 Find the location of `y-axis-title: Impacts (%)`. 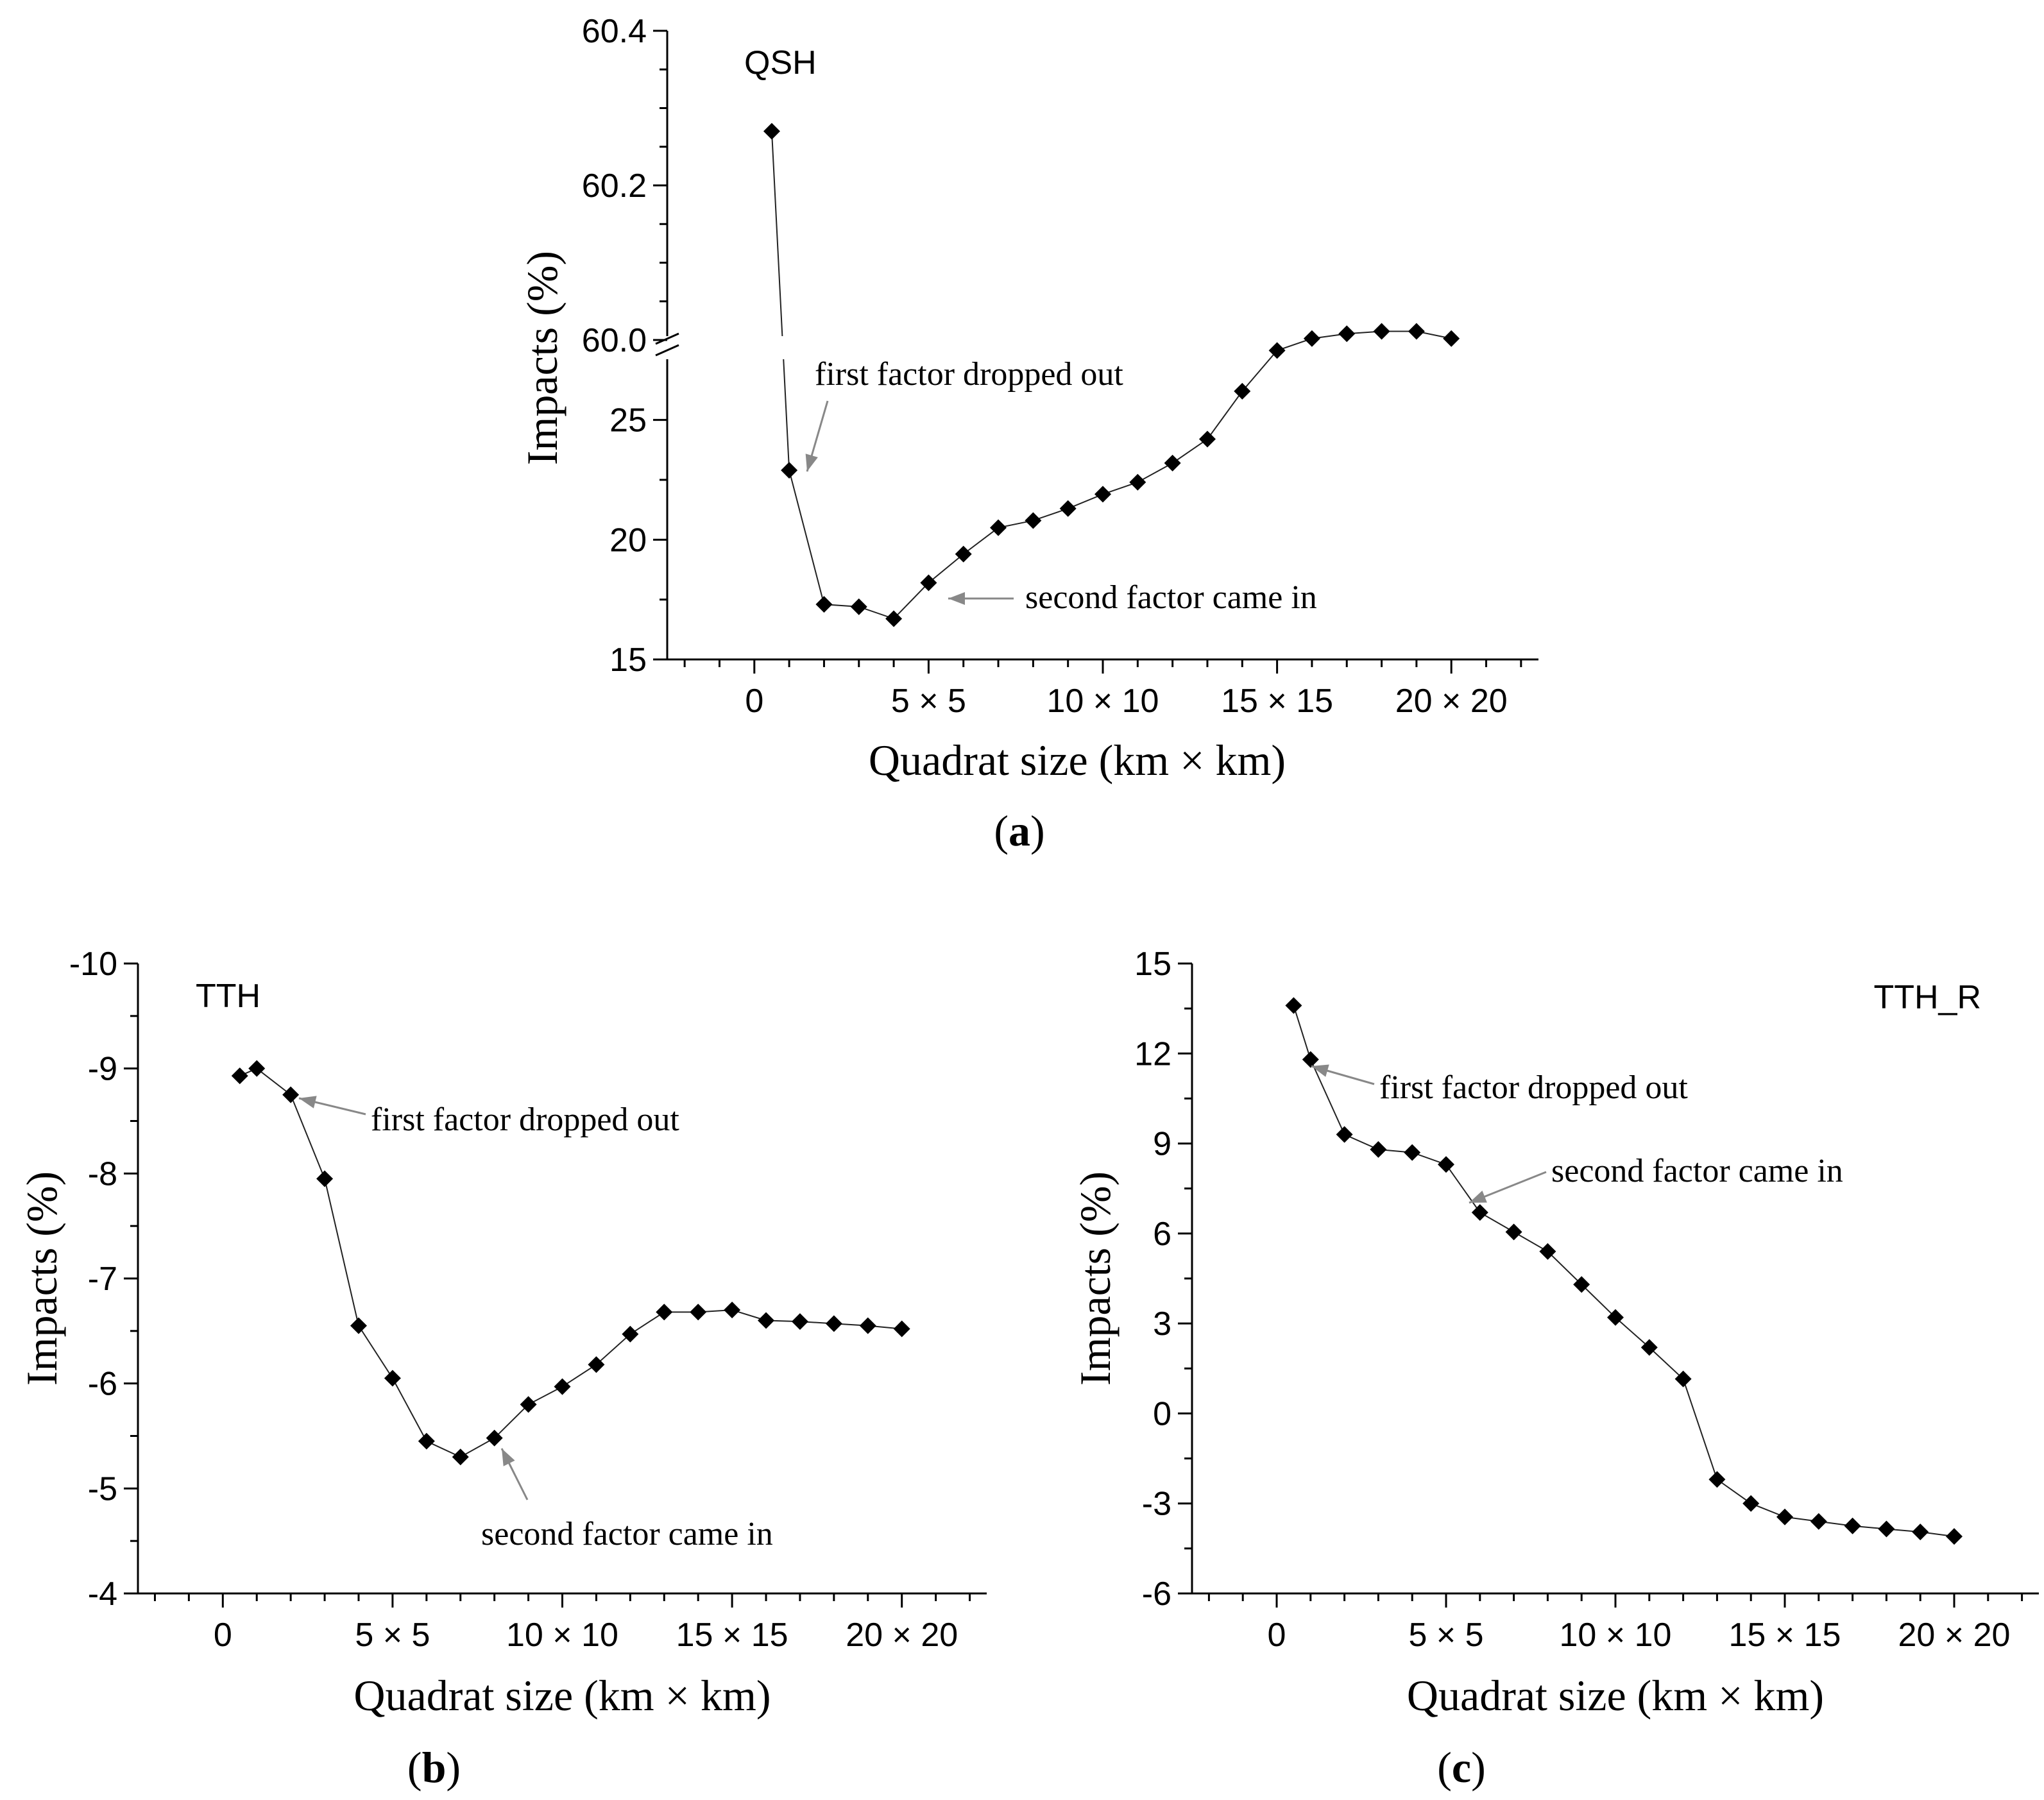

y-axis-title: Impacts (%) is located at coordinates (41, 1278).